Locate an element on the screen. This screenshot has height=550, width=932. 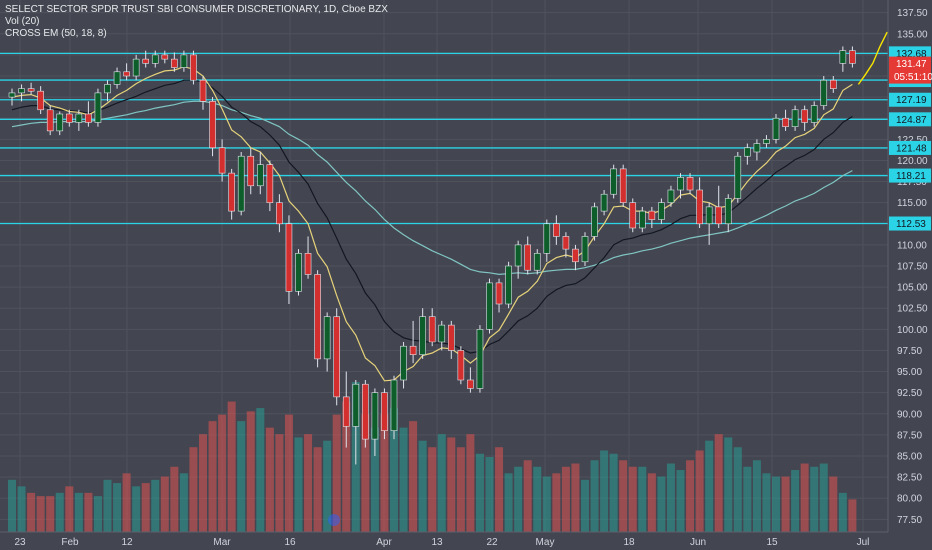
price-tick-label: 97.50 is located at coordinates (909, 351).